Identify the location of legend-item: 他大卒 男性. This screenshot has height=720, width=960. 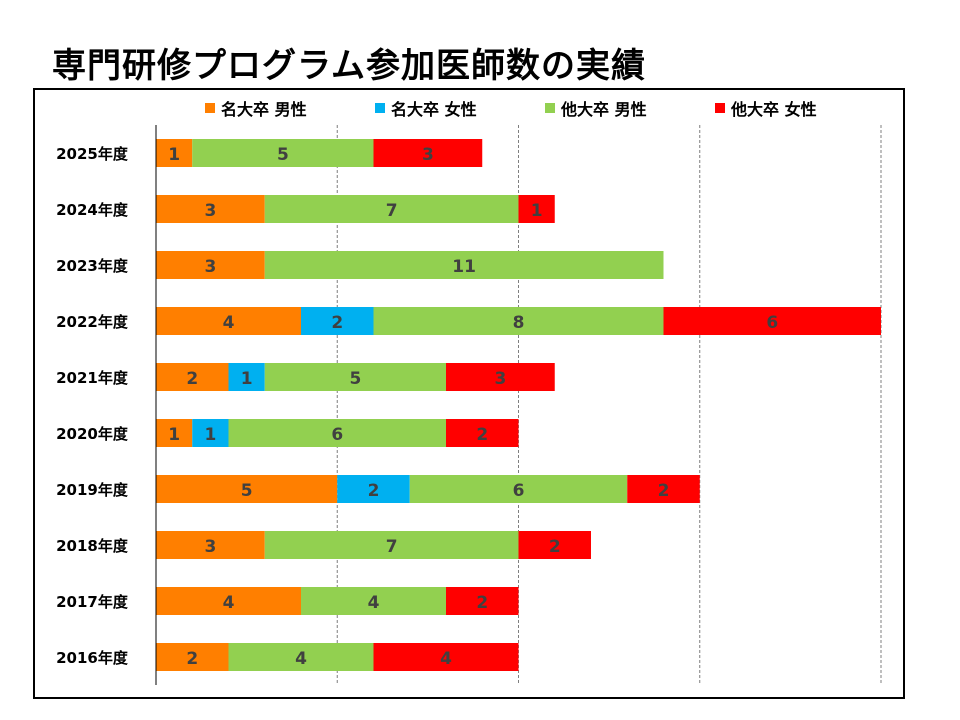
(596, 108).